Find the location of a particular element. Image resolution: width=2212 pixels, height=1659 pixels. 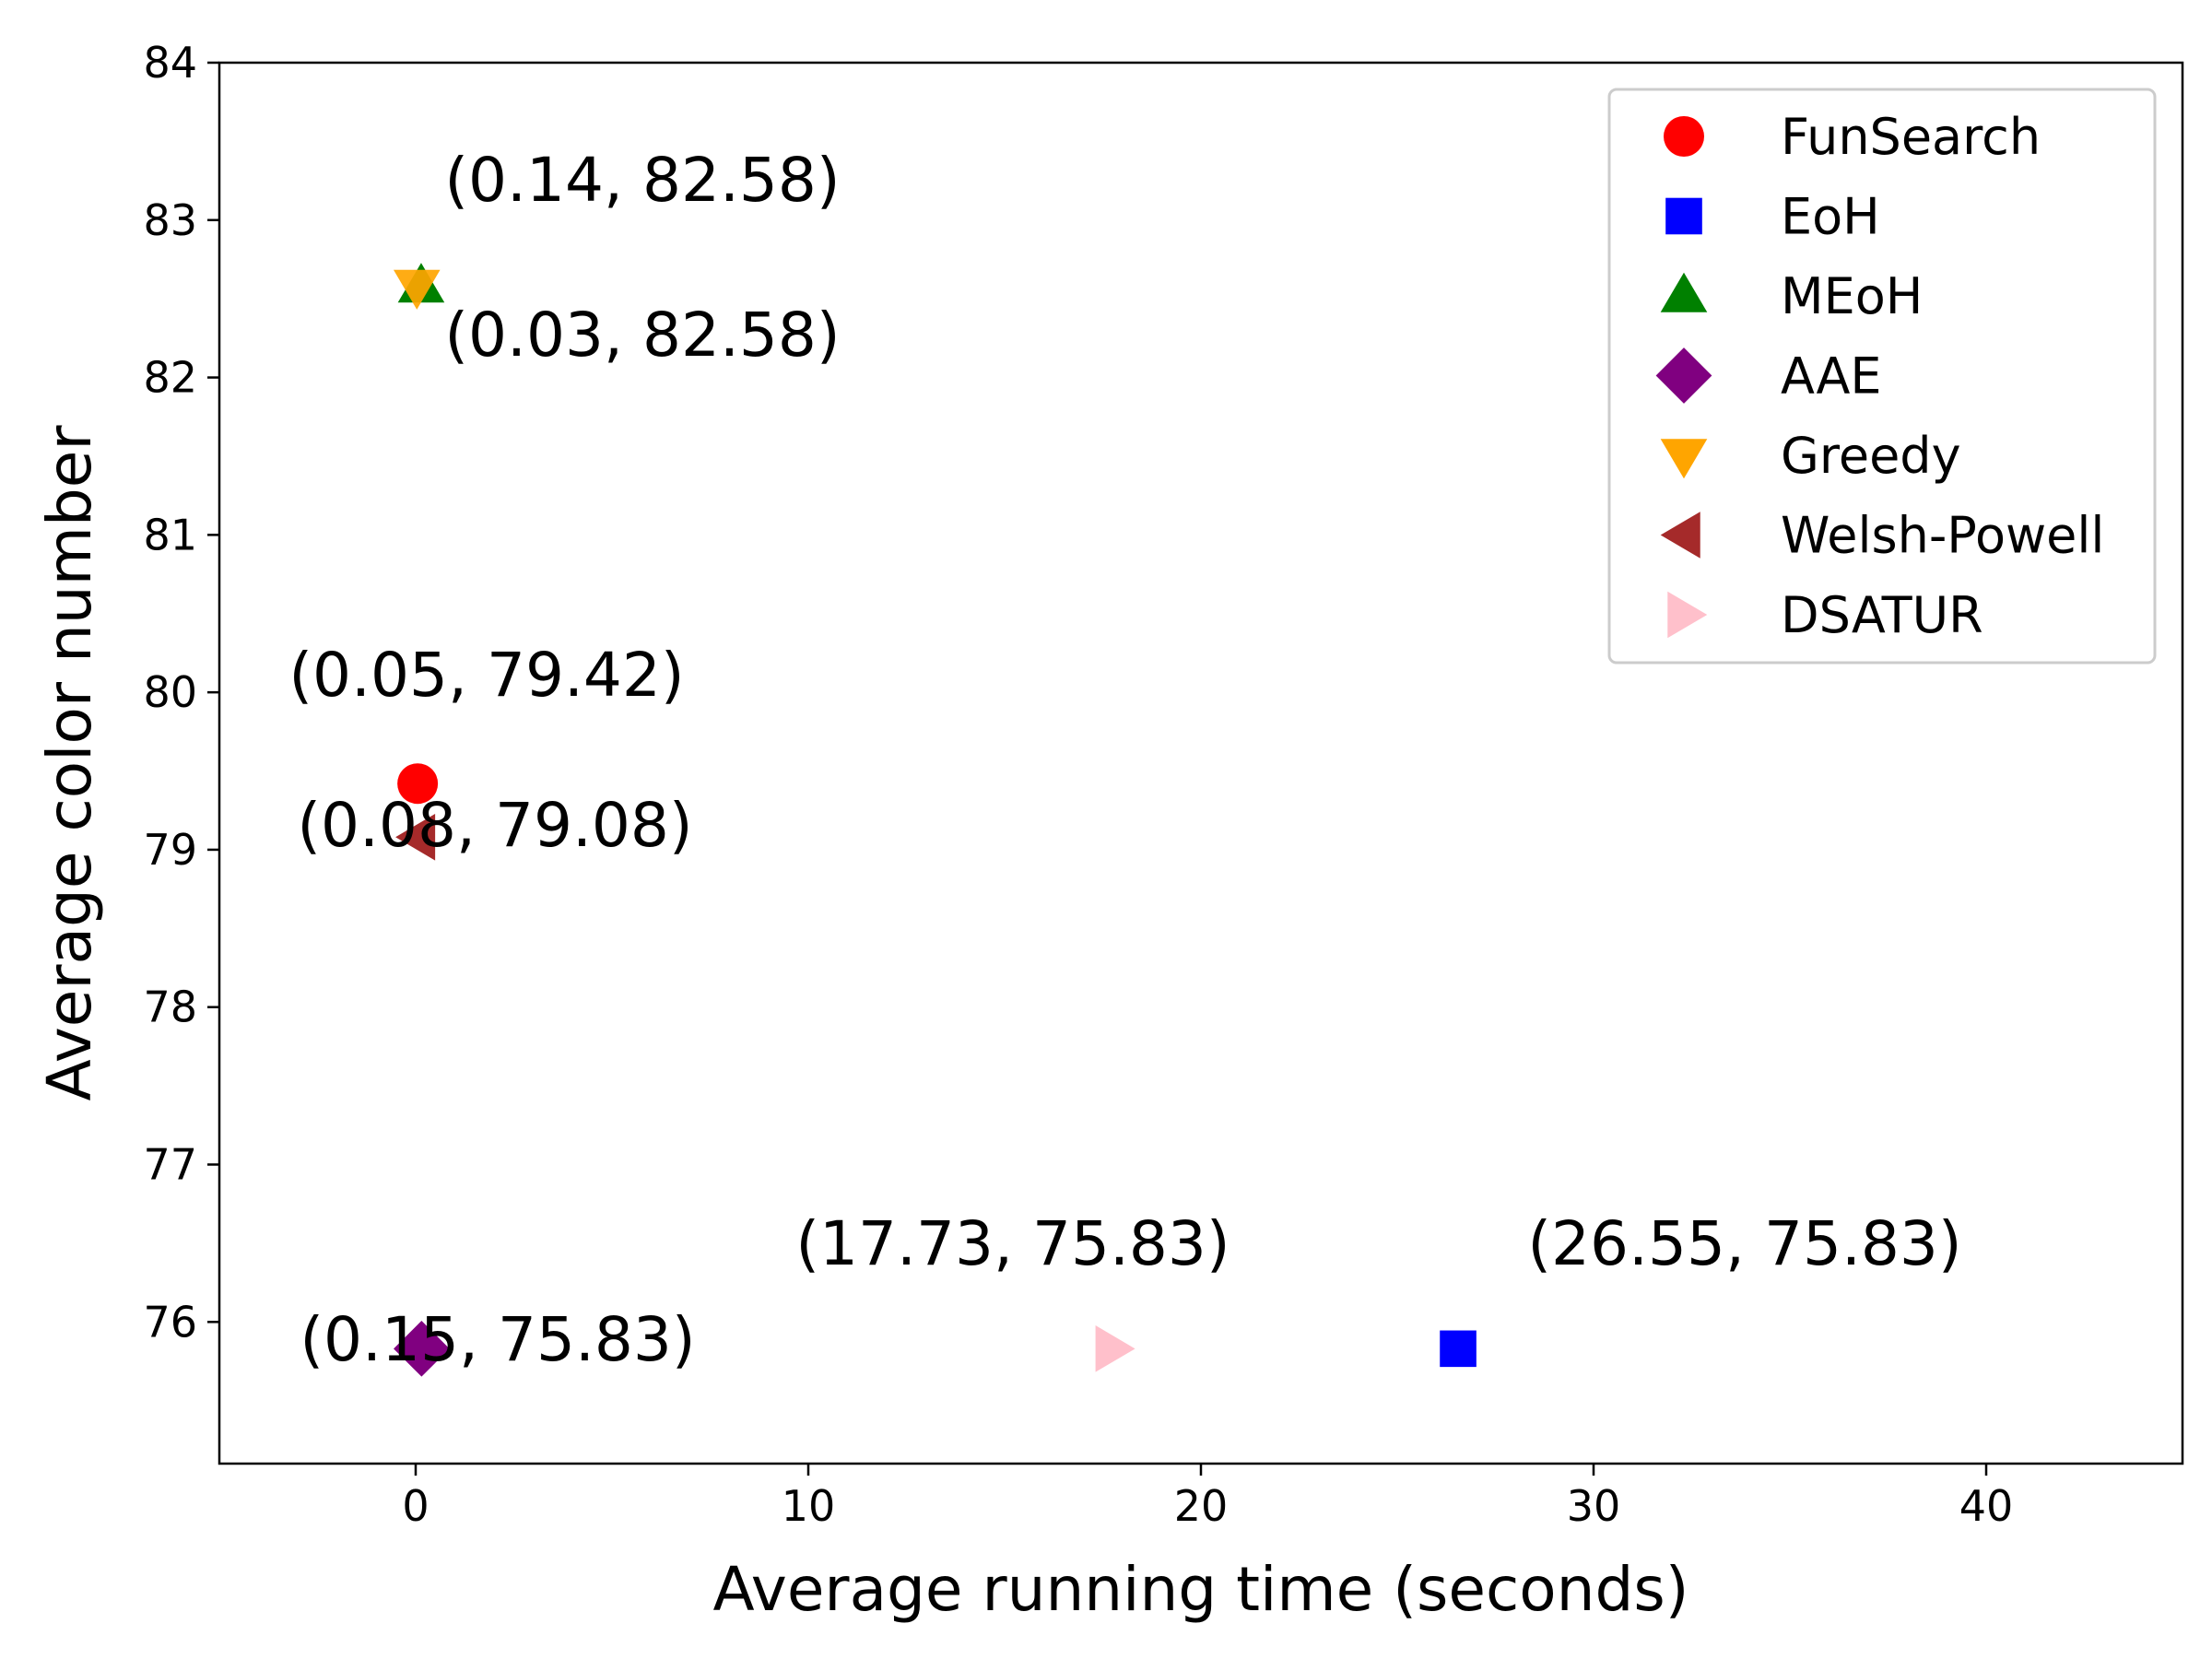

x-axis: 0 10 20 30 40 is located at coordinates (1207, 1497).